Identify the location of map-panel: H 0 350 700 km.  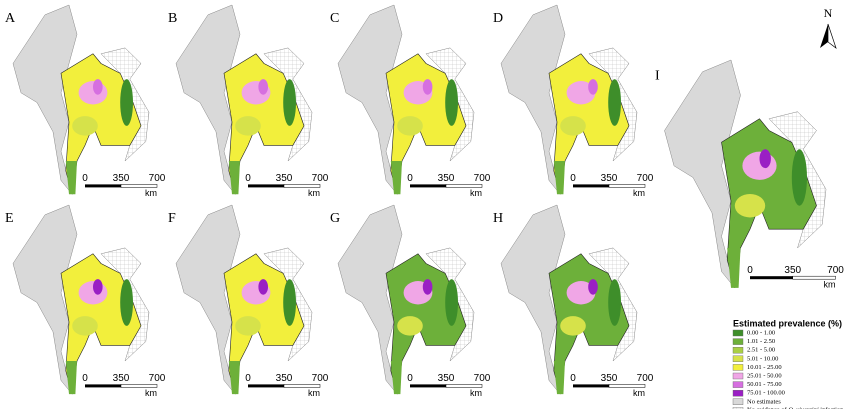
(573, 301).